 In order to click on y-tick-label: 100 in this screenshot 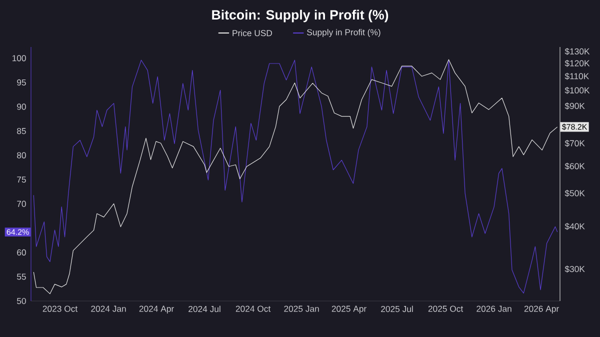, I will do `click(19, 58)`.